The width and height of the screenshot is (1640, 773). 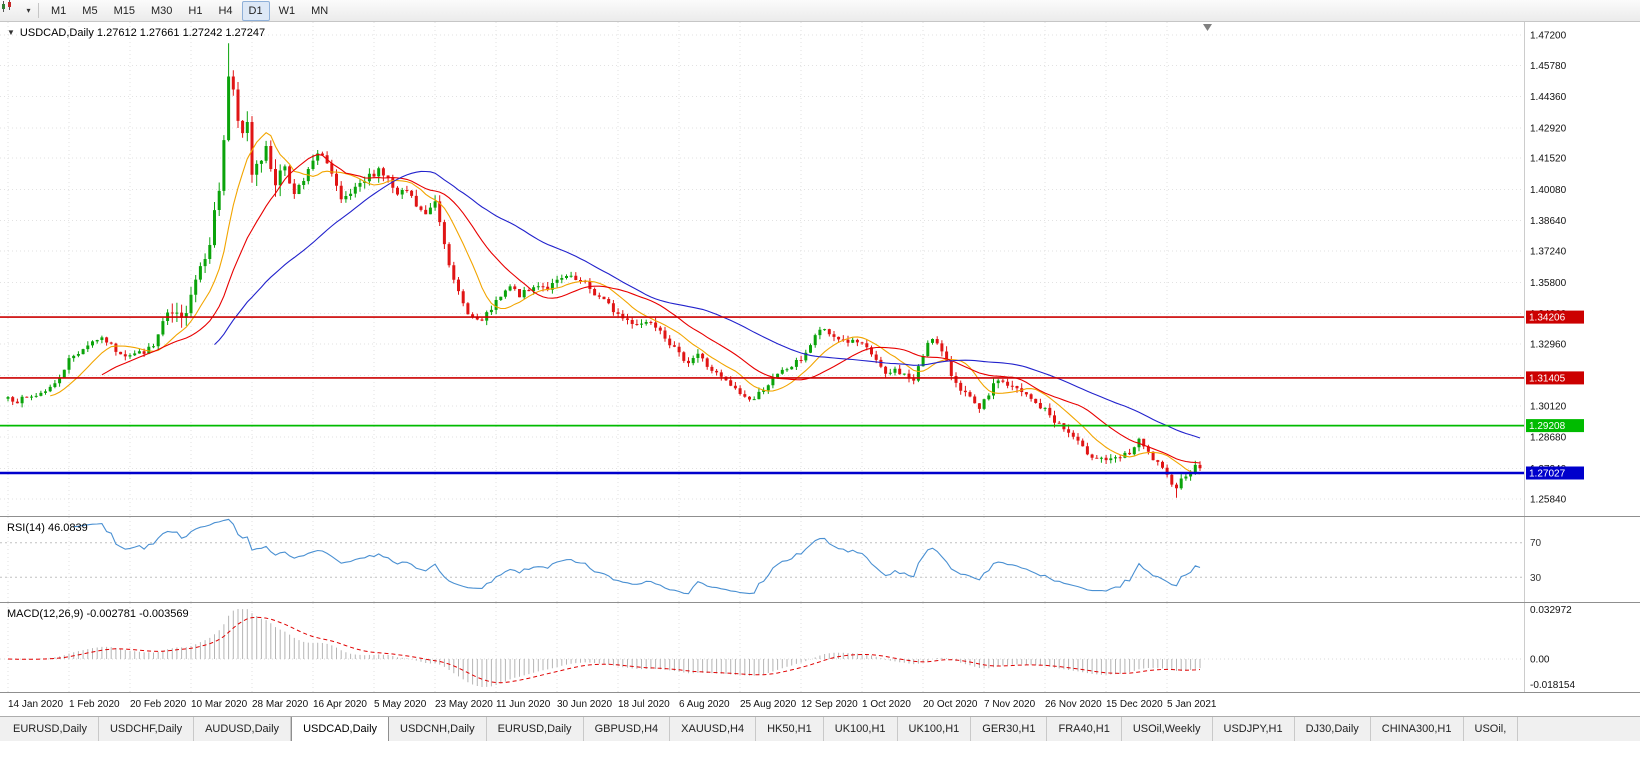 I want to click on shift-marker-icon, so click(x=1207, y=27).